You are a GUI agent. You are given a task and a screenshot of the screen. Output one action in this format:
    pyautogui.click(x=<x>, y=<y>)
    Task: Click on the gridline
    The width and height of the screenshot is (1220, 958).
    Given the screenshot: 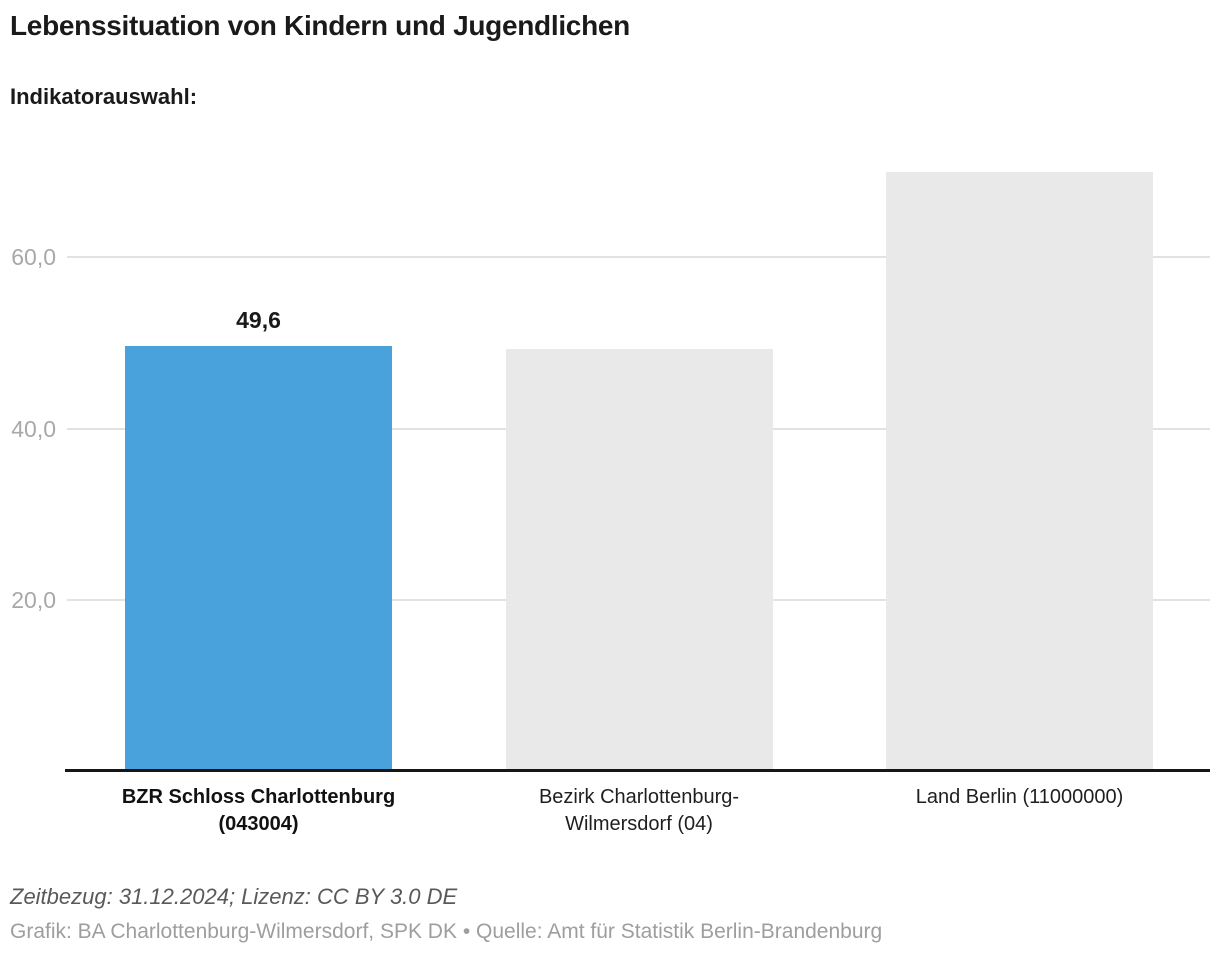 What is the action you would take?
    pyautogui.click(x=638, y=257)
    